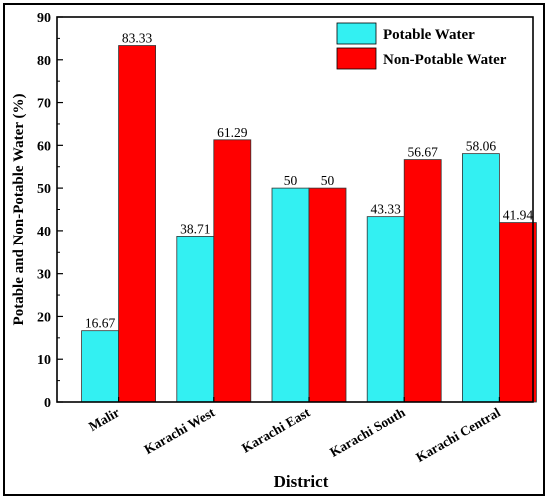 The image size is (550, 501). What do you see at coordinates (44, 146) in the screenshot?
I see `y-tick-label: 60` at bounding box center [44, 146].